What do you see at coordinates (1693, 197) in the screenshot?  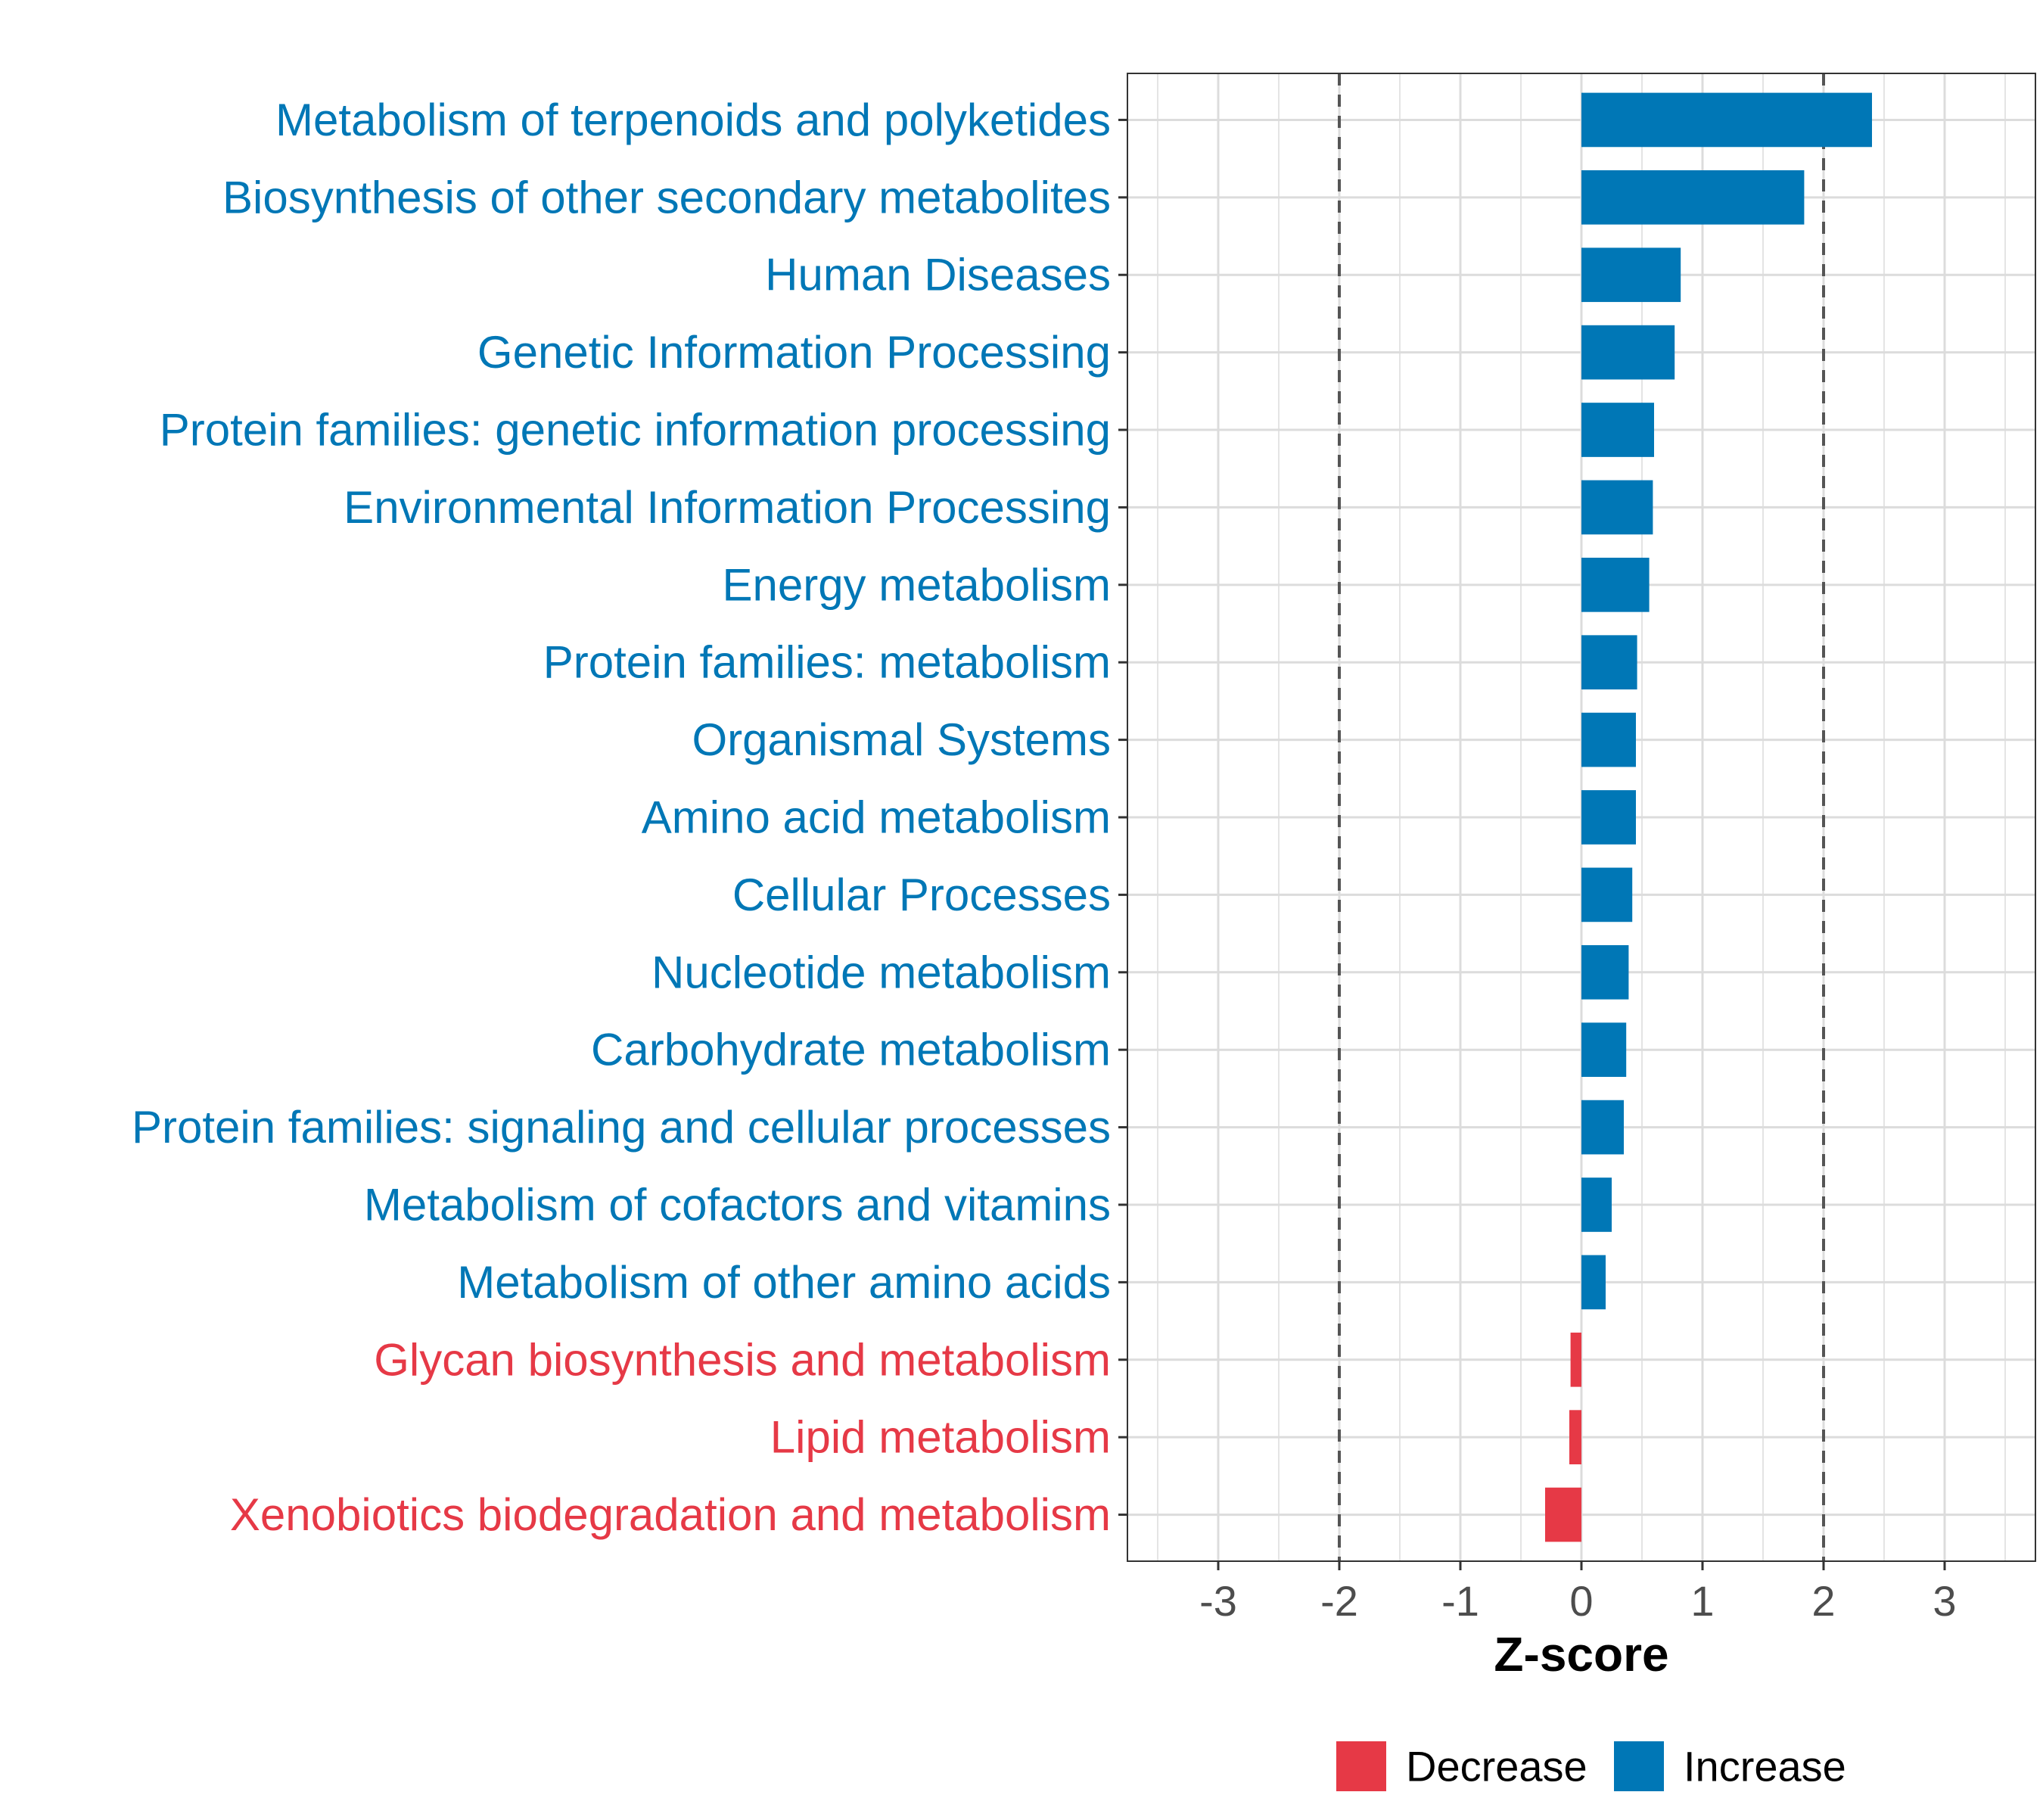 I see `bar-biosynthesis-of-other-secondary-metabolites` at bounding box center [1693, 197].